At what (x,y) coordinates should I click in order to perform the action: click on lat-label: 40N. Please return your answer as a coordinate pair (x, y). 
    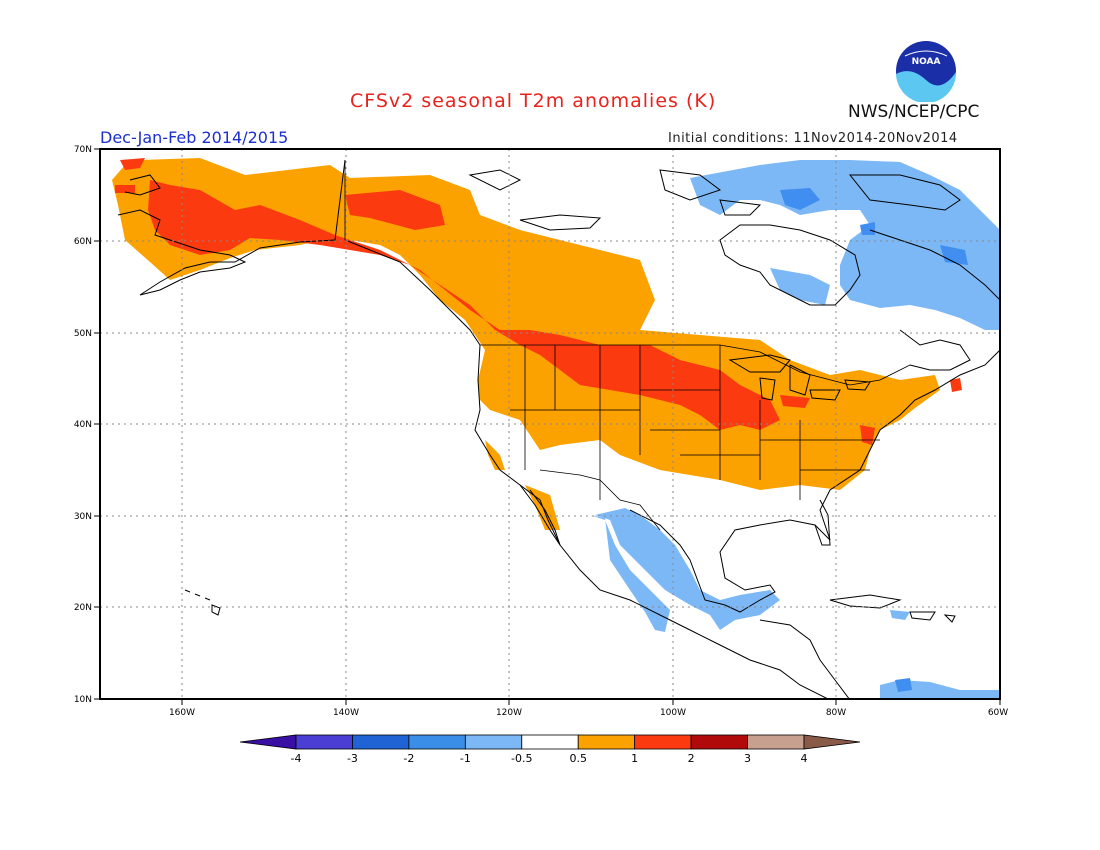
    Looking at the image, I should click on (83, 425).